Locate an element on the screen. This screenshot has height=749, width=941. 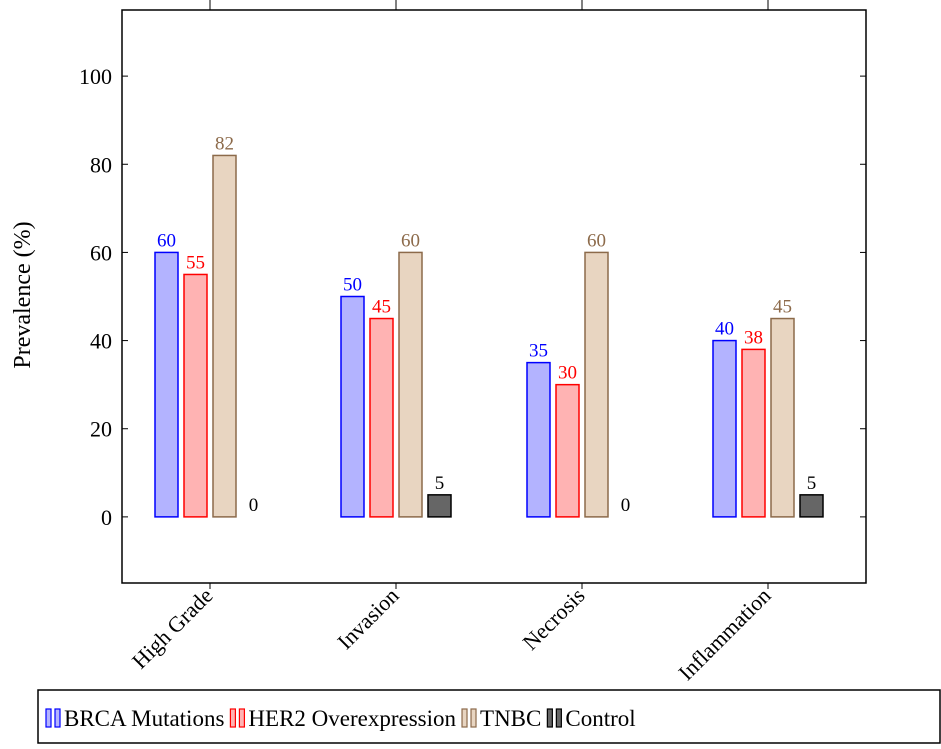
value-label: 30 is located at coordinates (567, 373).